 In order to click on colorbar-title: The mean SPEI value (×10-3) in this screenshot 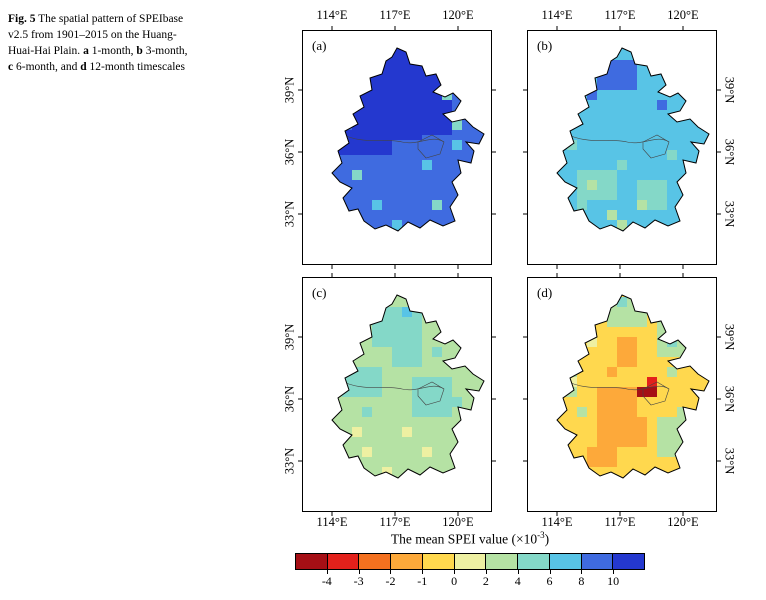, I will do `click(470, 539)`.